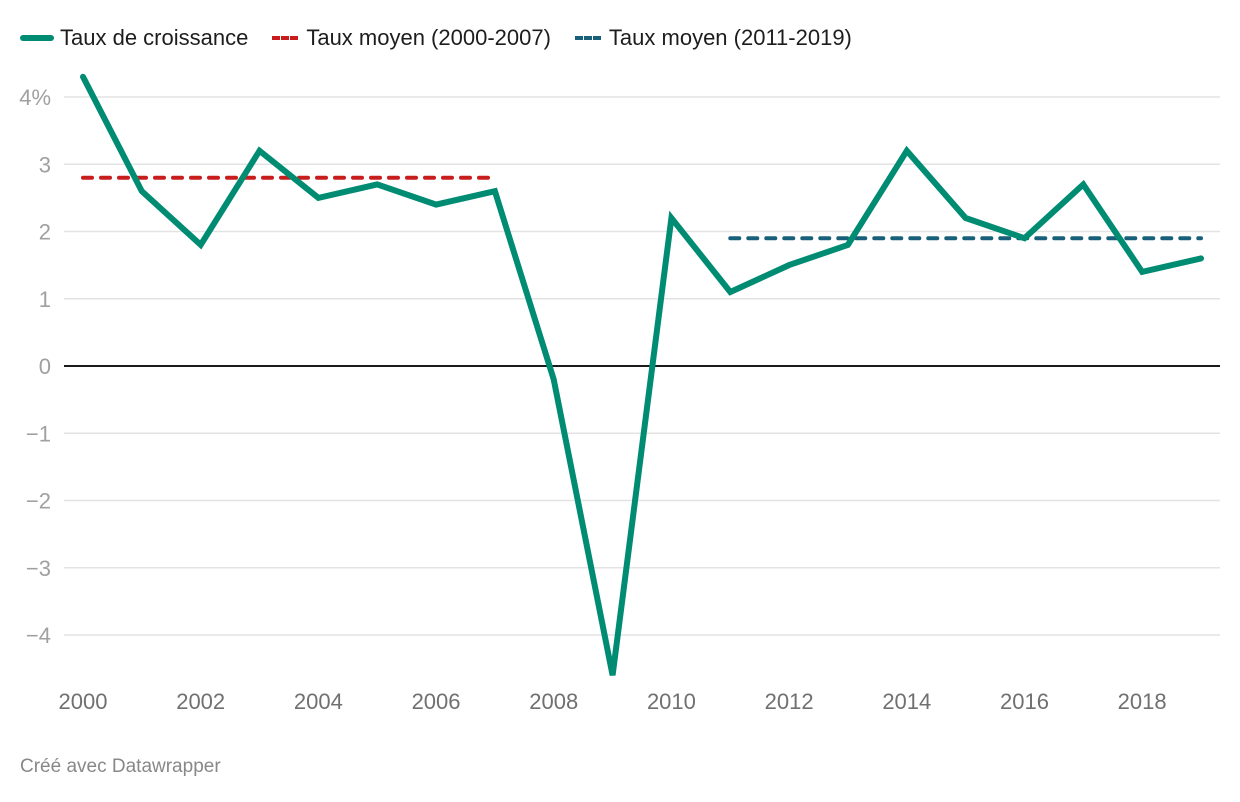  Describe the element at coordinates (37, 38) in the screenshot. I see `legend-swatch-solid-icon` at that location.